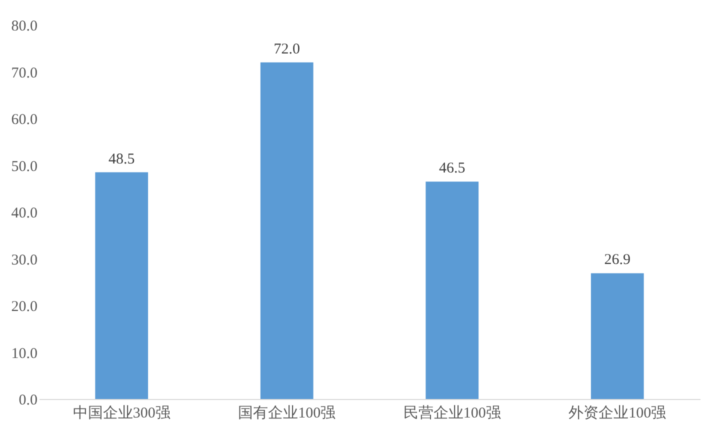  What do you see at coordinates (121, 413) in the screenshot?
I see `x-tick-label: 中国企业300强` at bounding box center [121, 413].